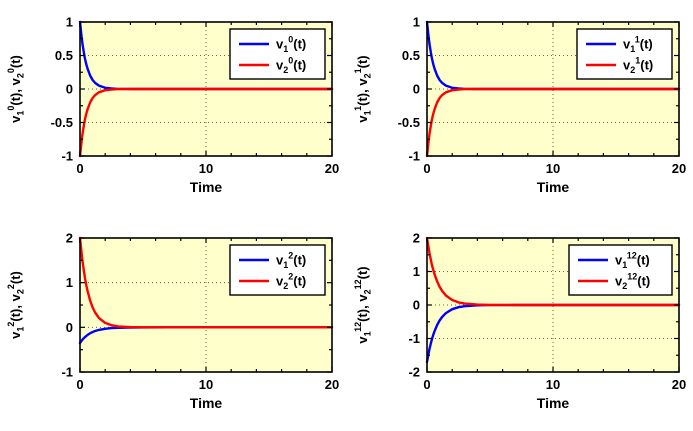  What do you see at coordinates (67, 305) in the screenshot?
I see `y-tick-labels: -1 0 1 2` at bounding box center [67, 305].